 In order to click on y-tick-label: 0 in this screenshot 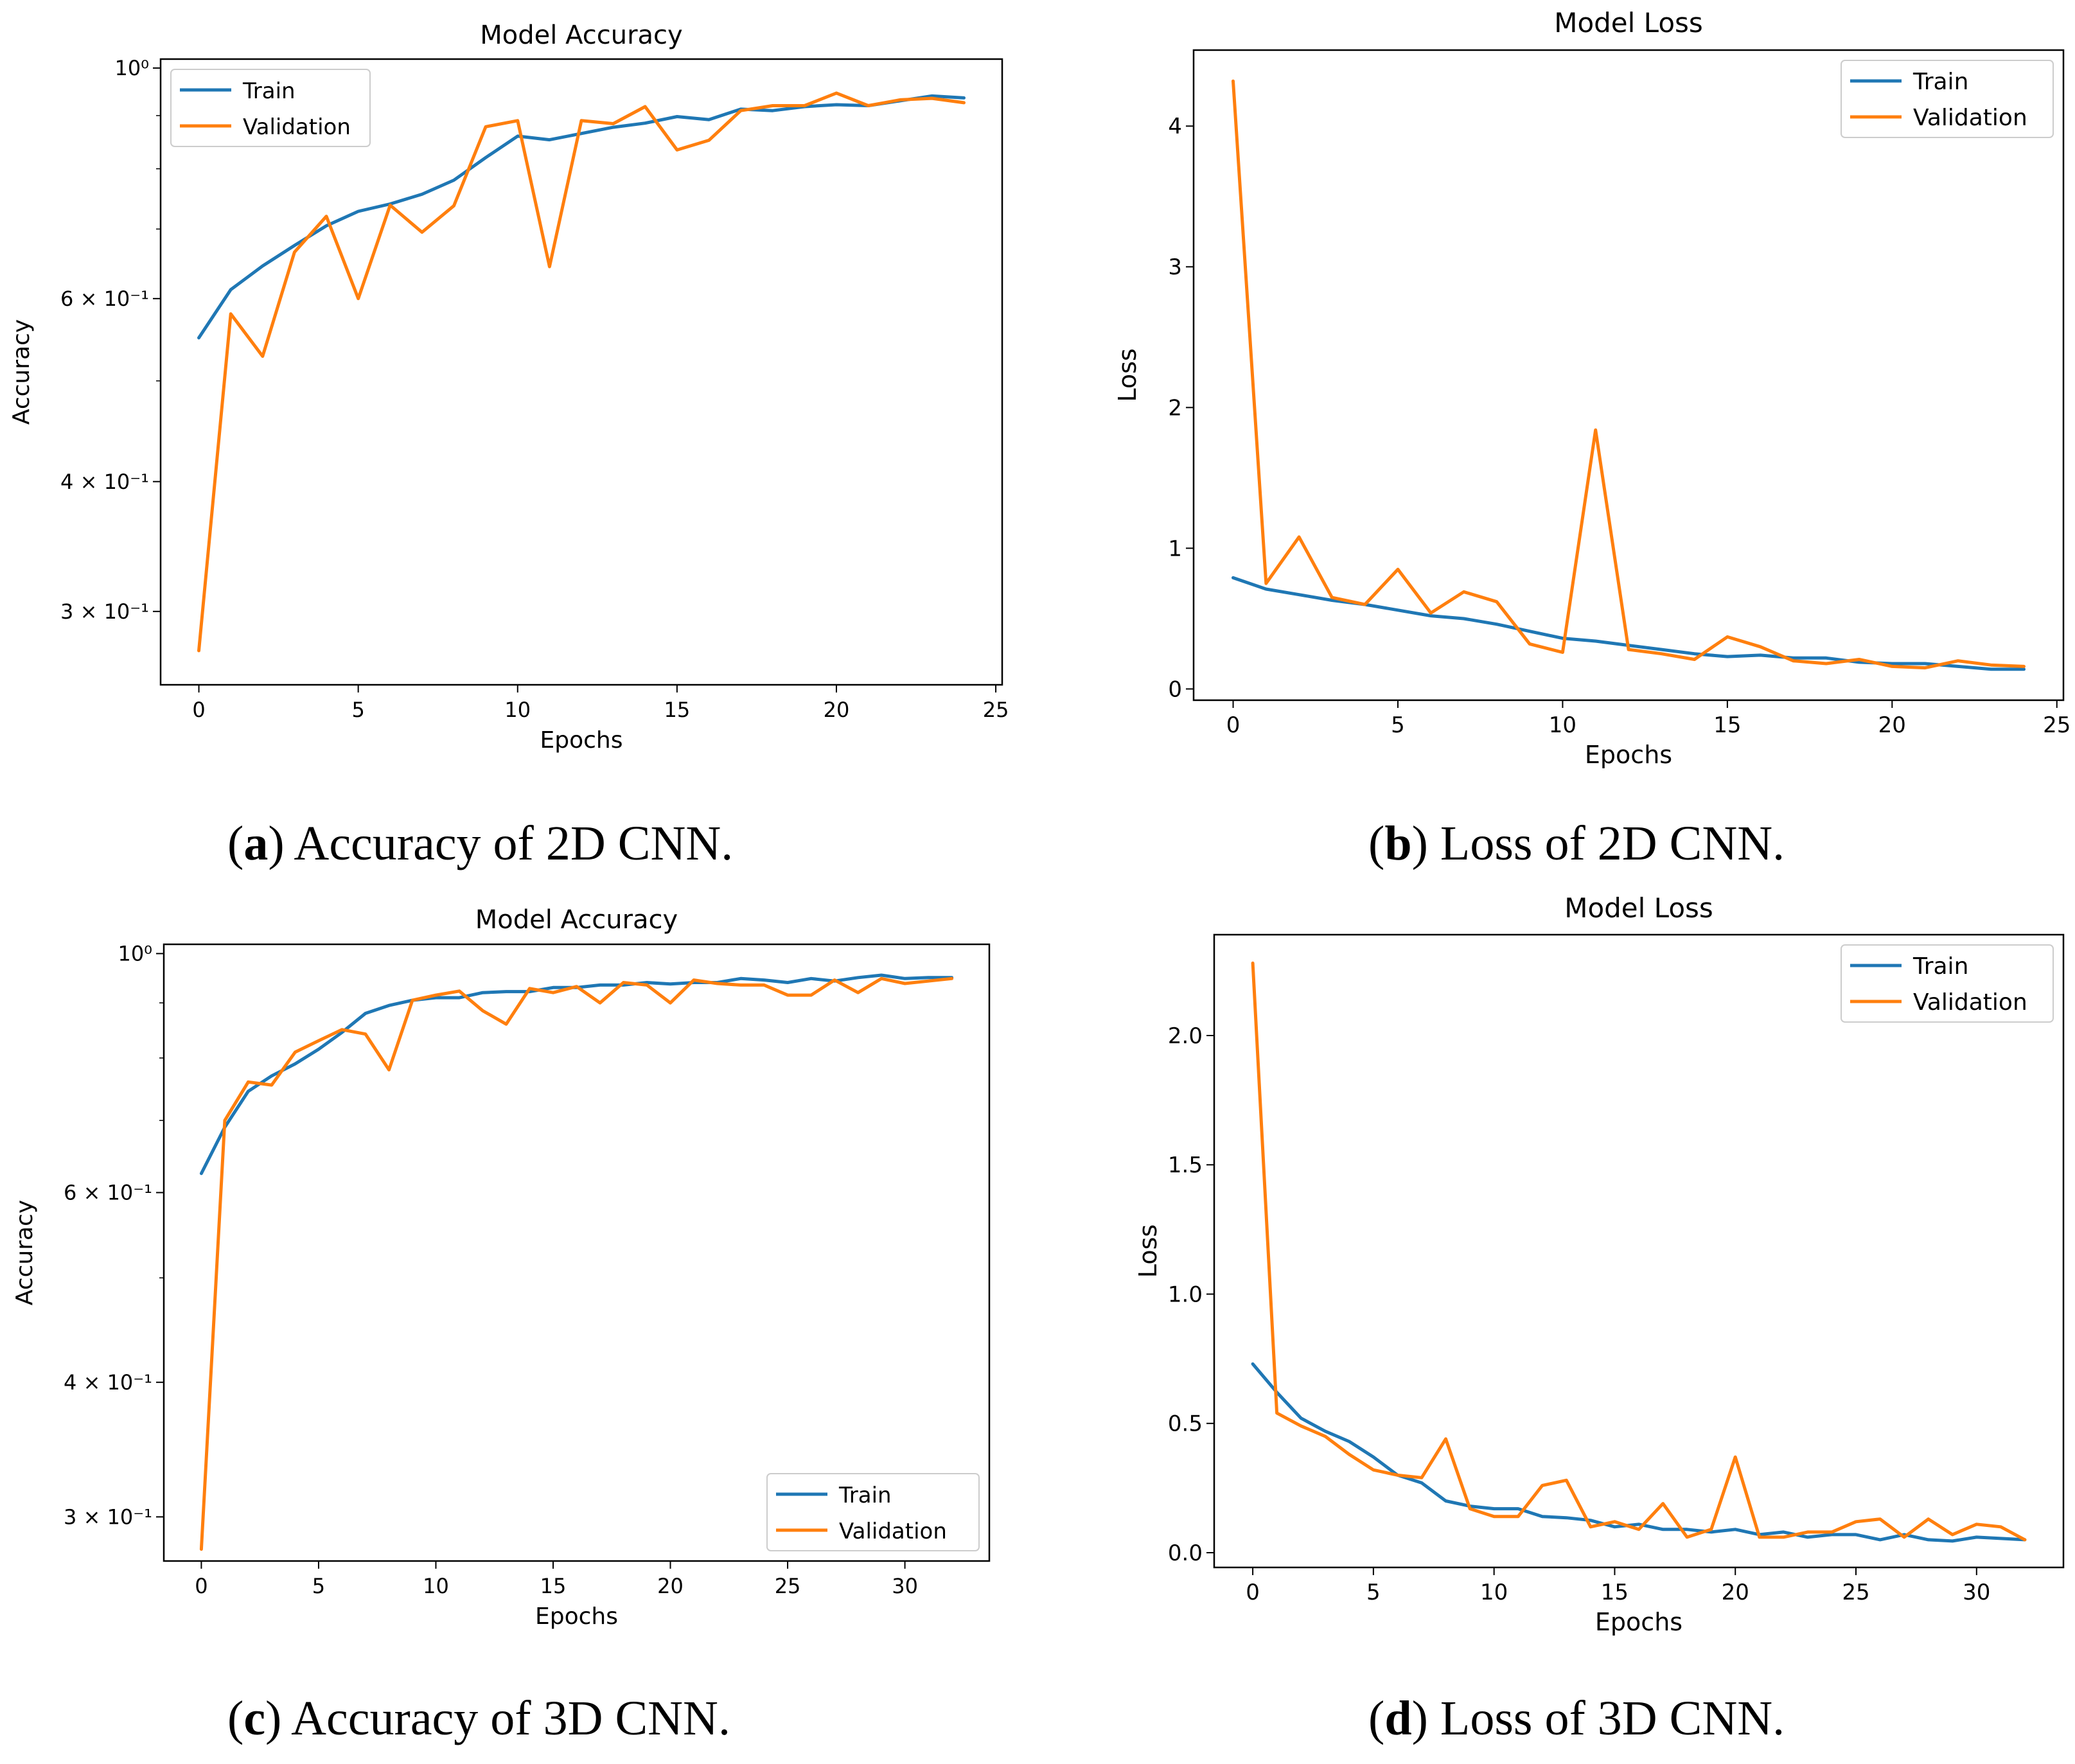, I will do `click(1175, 689)`.